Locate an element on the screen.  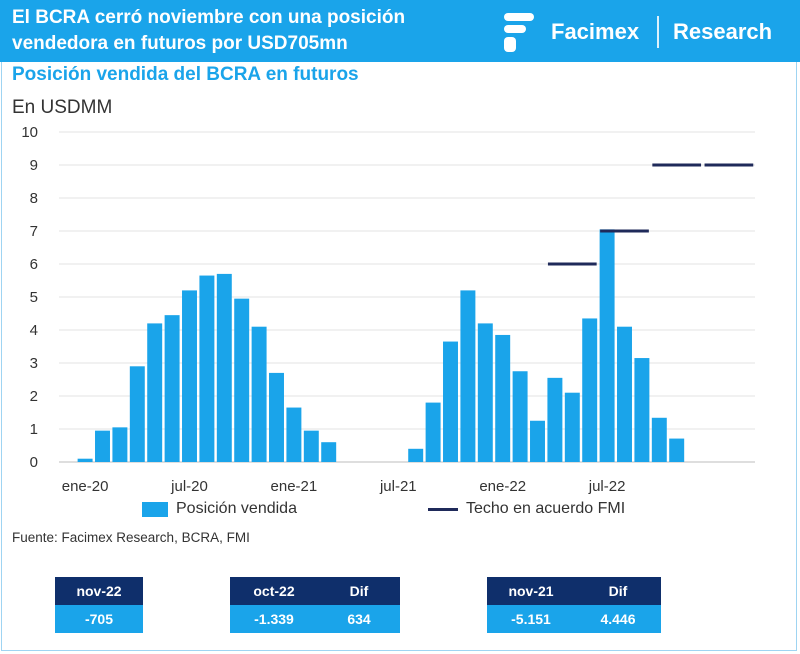
table-value-cell: 634 is located at coordinates (359, 619).